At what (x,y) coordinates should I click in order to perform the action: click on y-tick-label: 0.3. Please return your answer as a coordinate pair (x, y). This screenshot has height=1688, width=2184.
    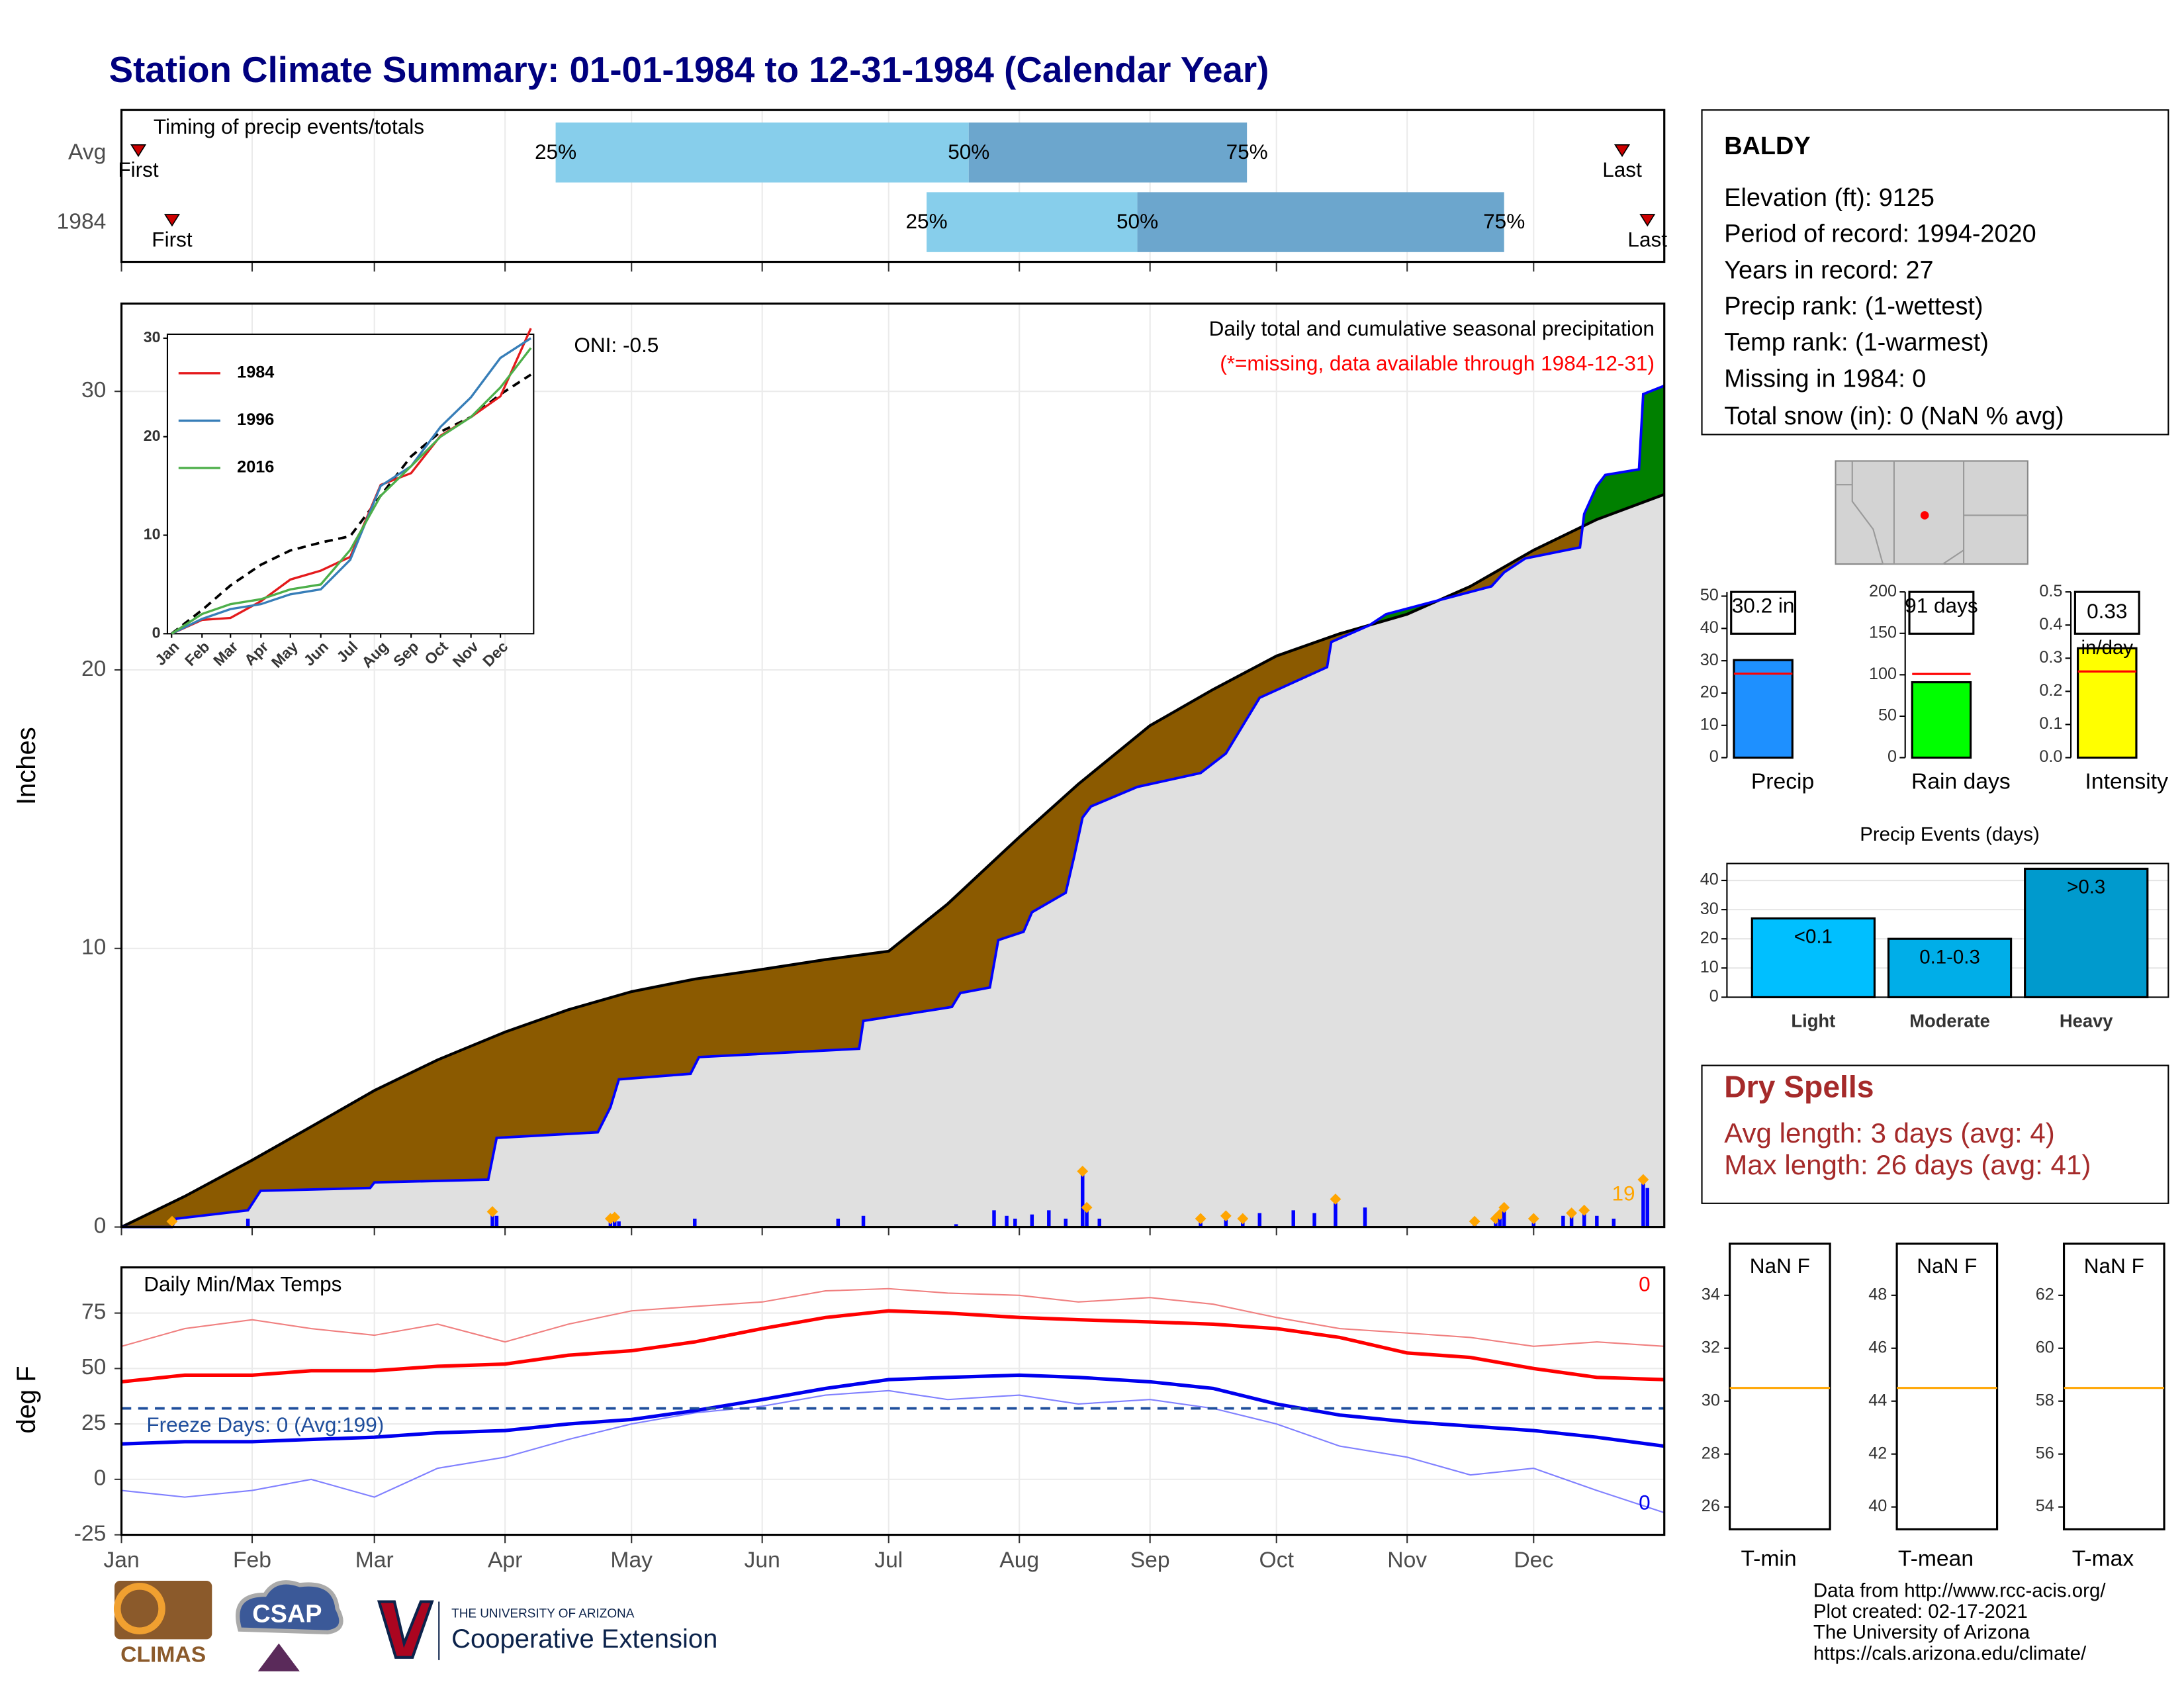
    Looking at the image, I should click on (2050, 657).